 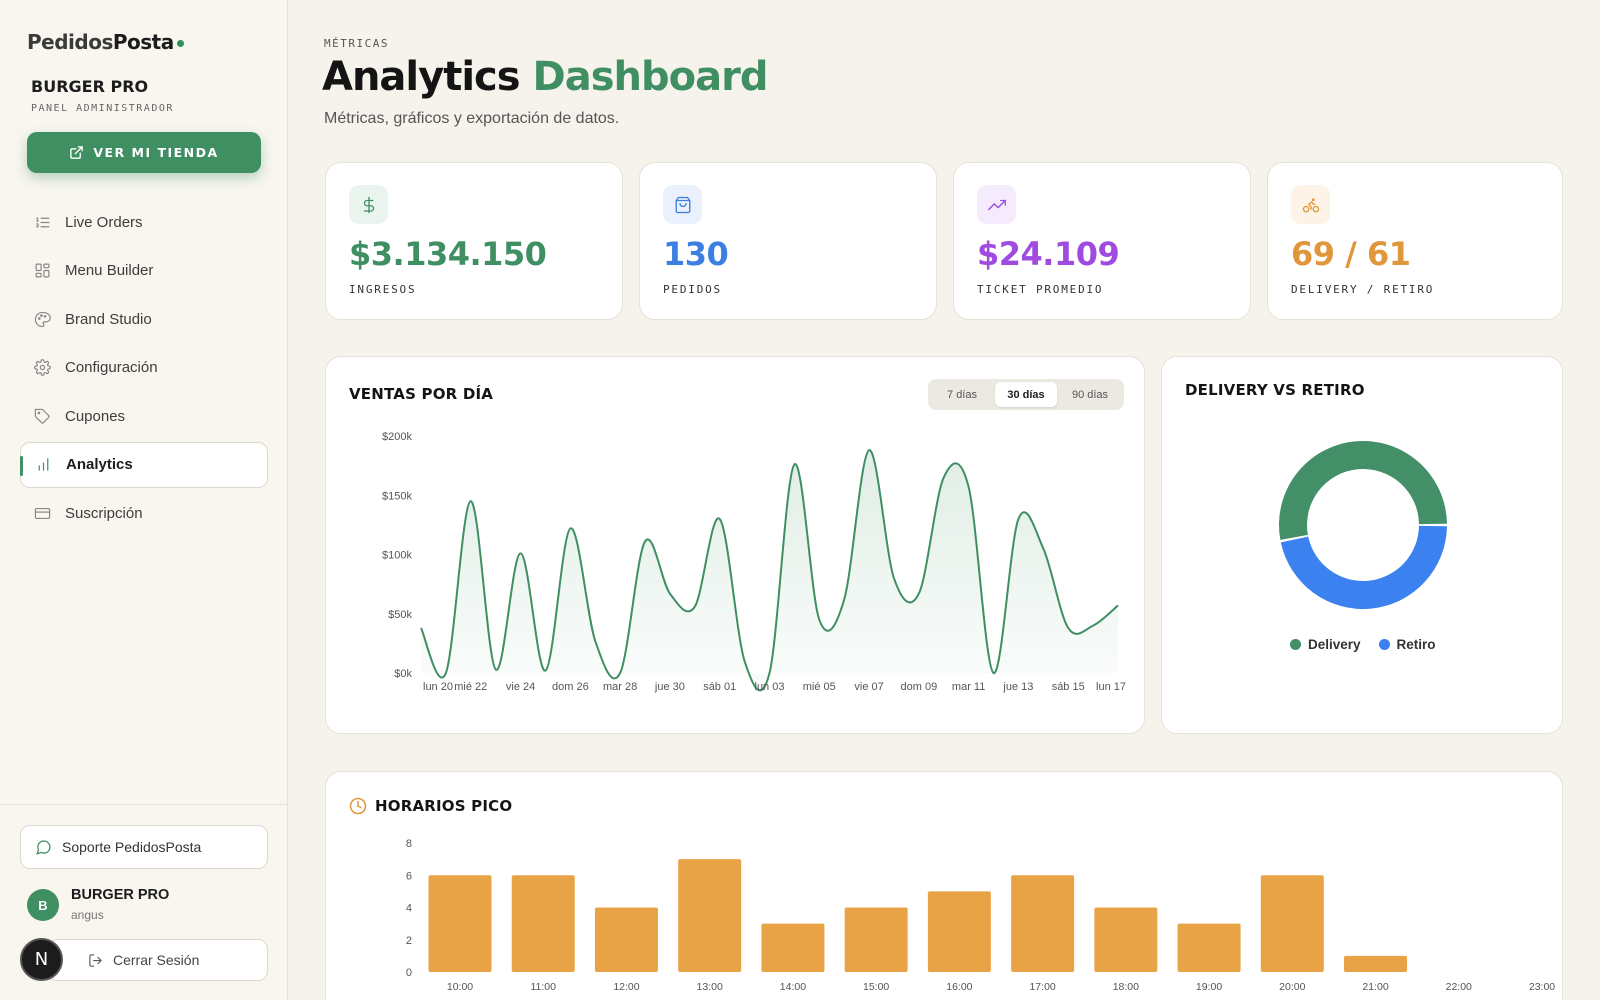 What do you see at coordinates (1048, 254) in the screenshot?
I see `kpi-value: $24.109` at bounding box center [1048, 254].